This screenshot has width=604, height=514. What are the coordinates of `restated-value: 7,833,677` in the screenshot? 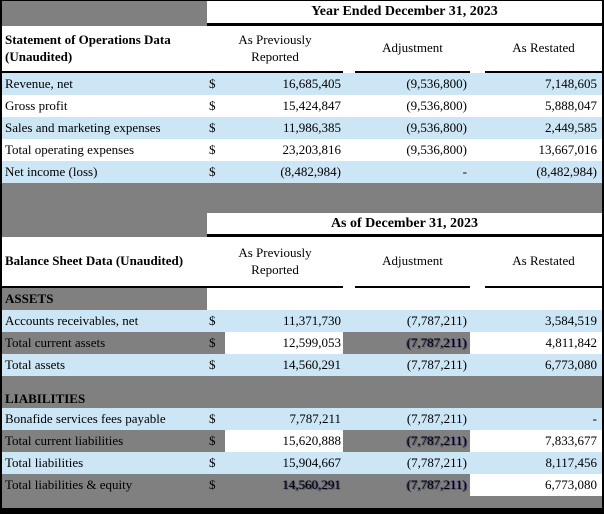 It's located at (536, 441).